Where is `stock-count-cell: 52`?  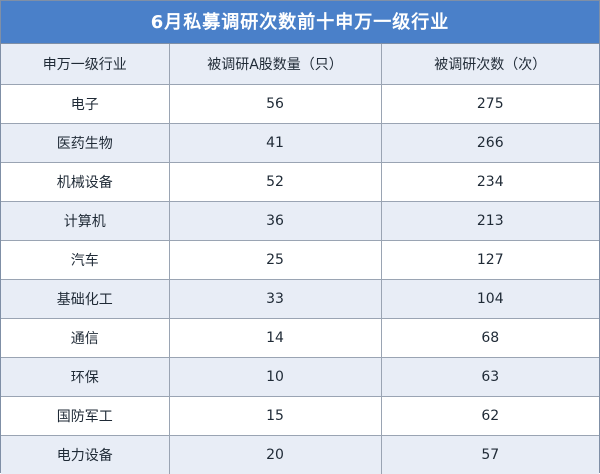
stock-count-cell: 52 is located at coordinates (275, 182).